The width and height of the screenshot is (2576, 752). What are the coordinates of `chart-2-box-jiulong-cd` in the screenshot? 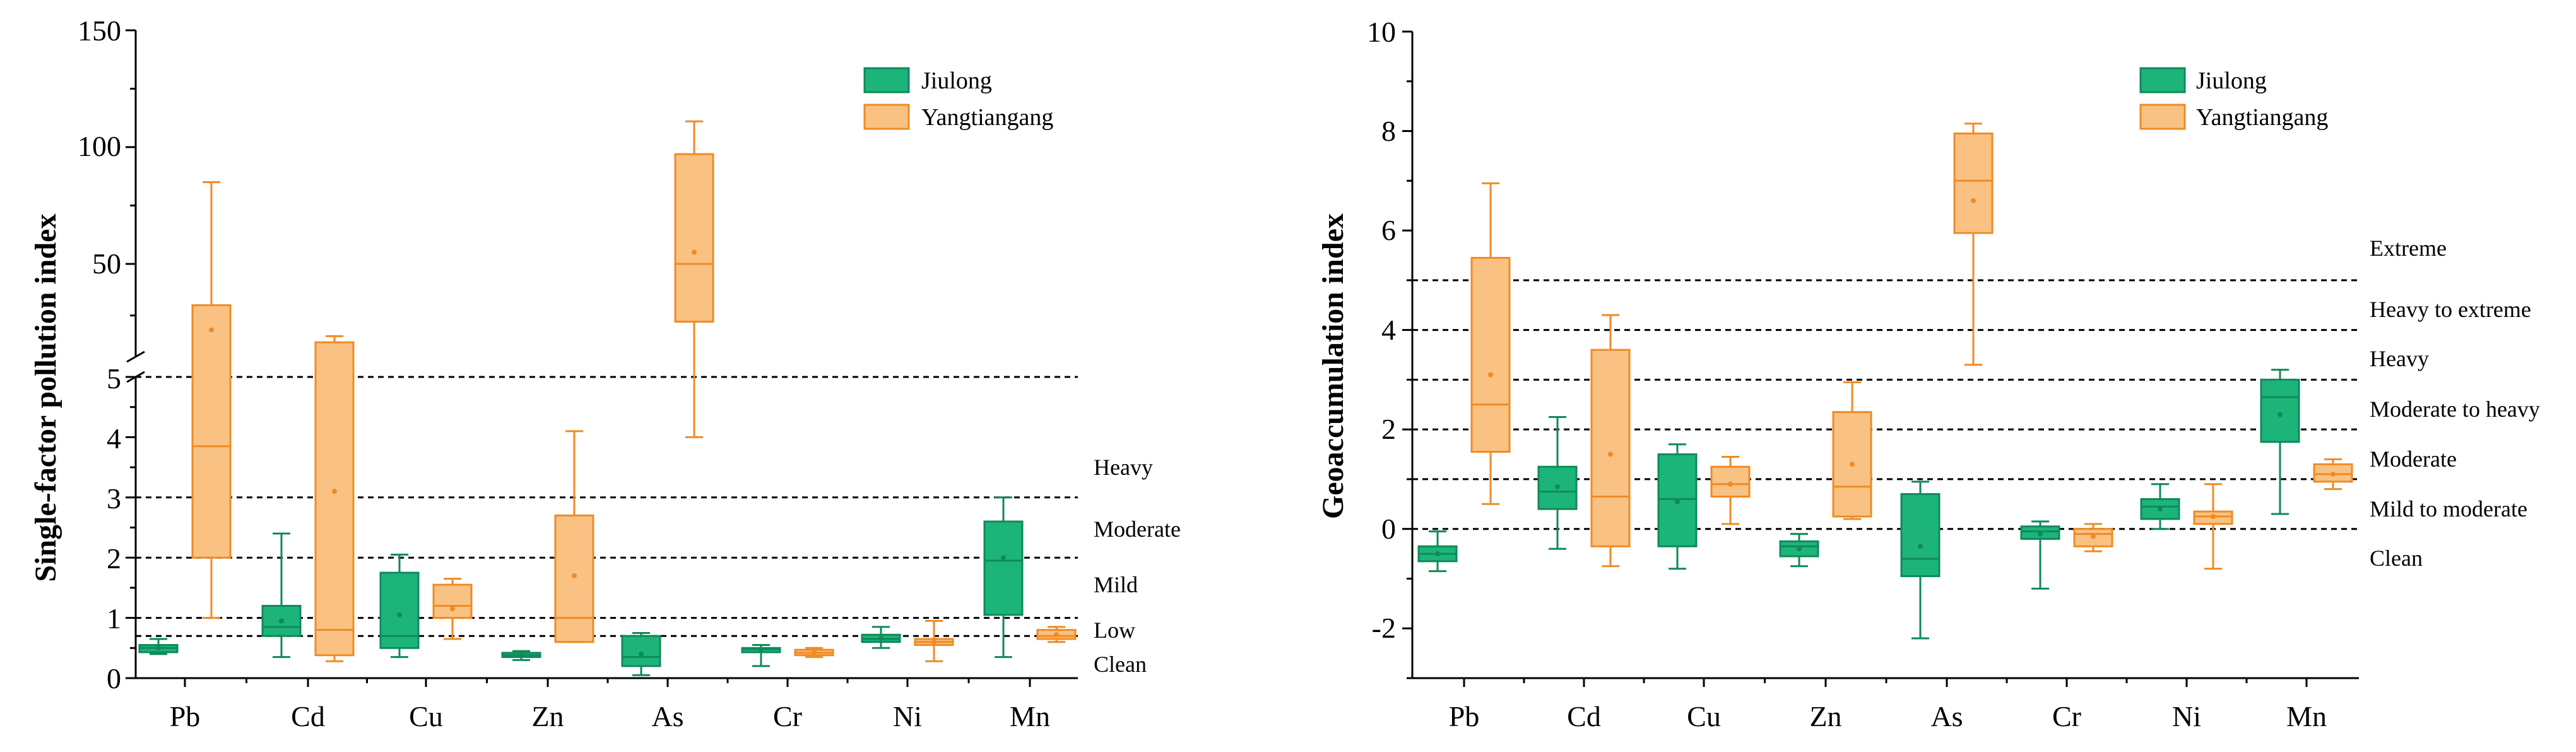 It's located at (1558, 482).